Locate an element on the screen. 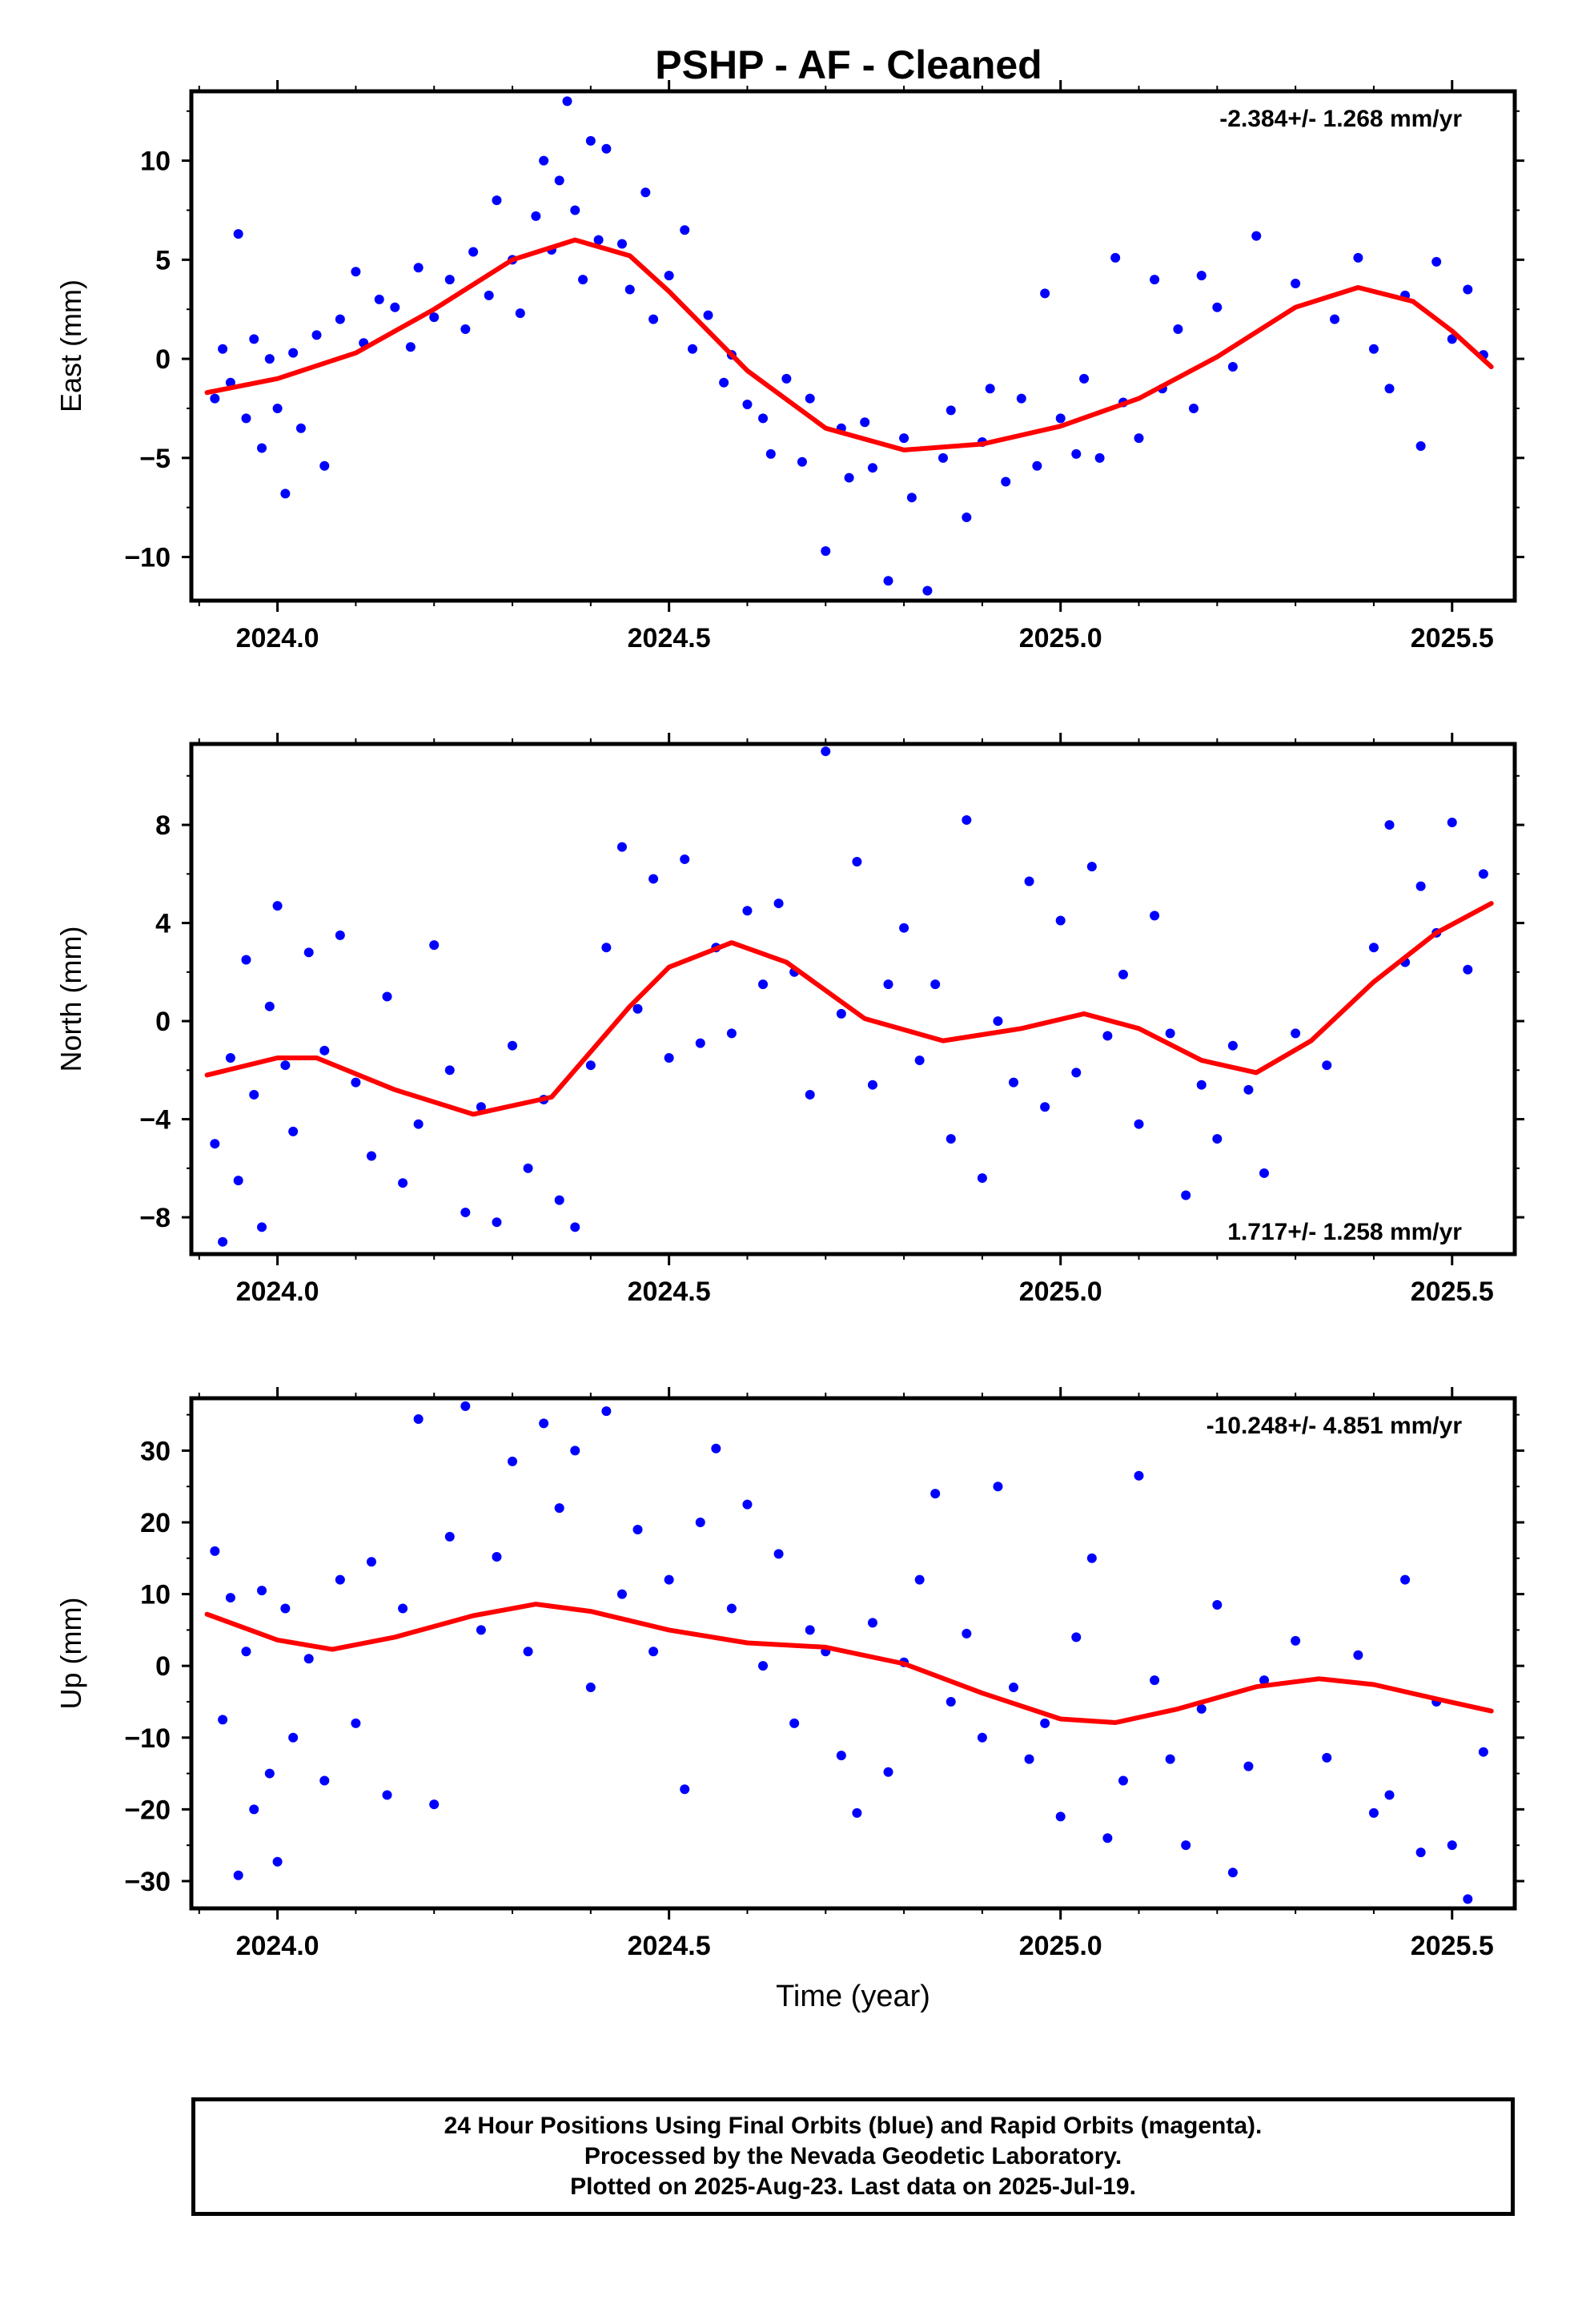 The width and height of the screenshot is (1582, 2324). y-tick-label: −20 is located at coordinates (147, 1810).